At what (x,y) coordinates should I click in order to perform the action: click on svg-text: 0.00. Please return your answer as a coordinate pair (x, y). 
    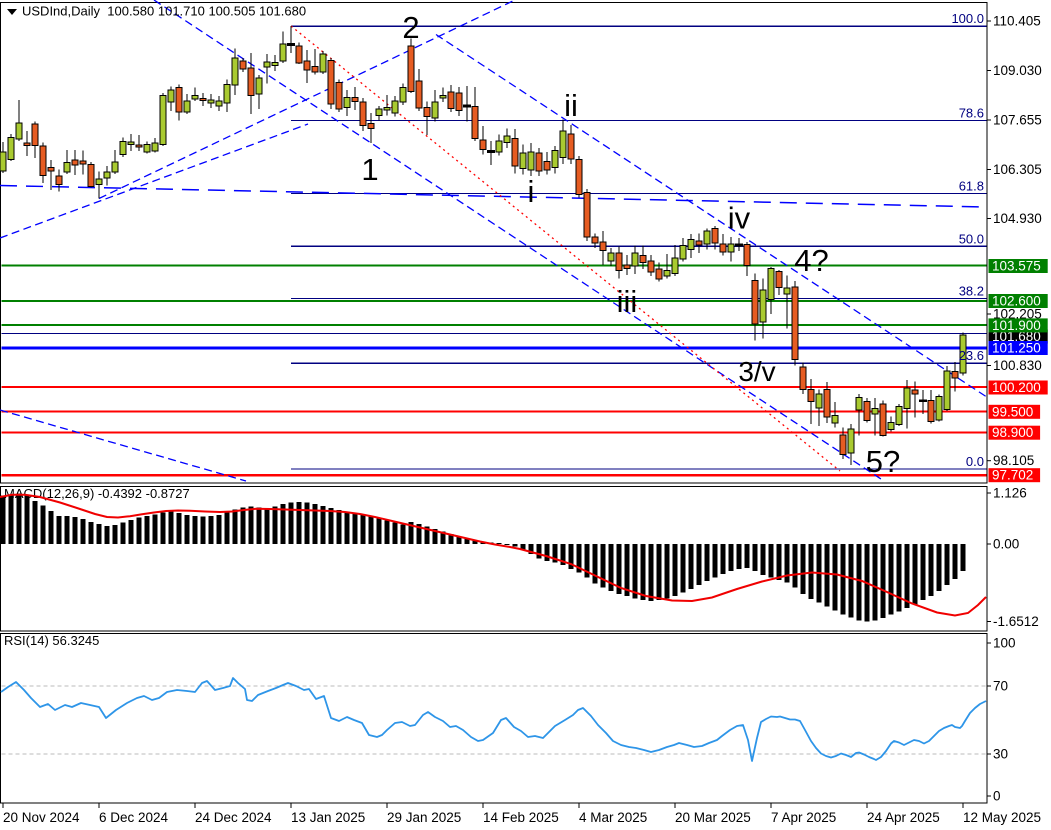
    Looking at the image, I should click on (1006, 544).